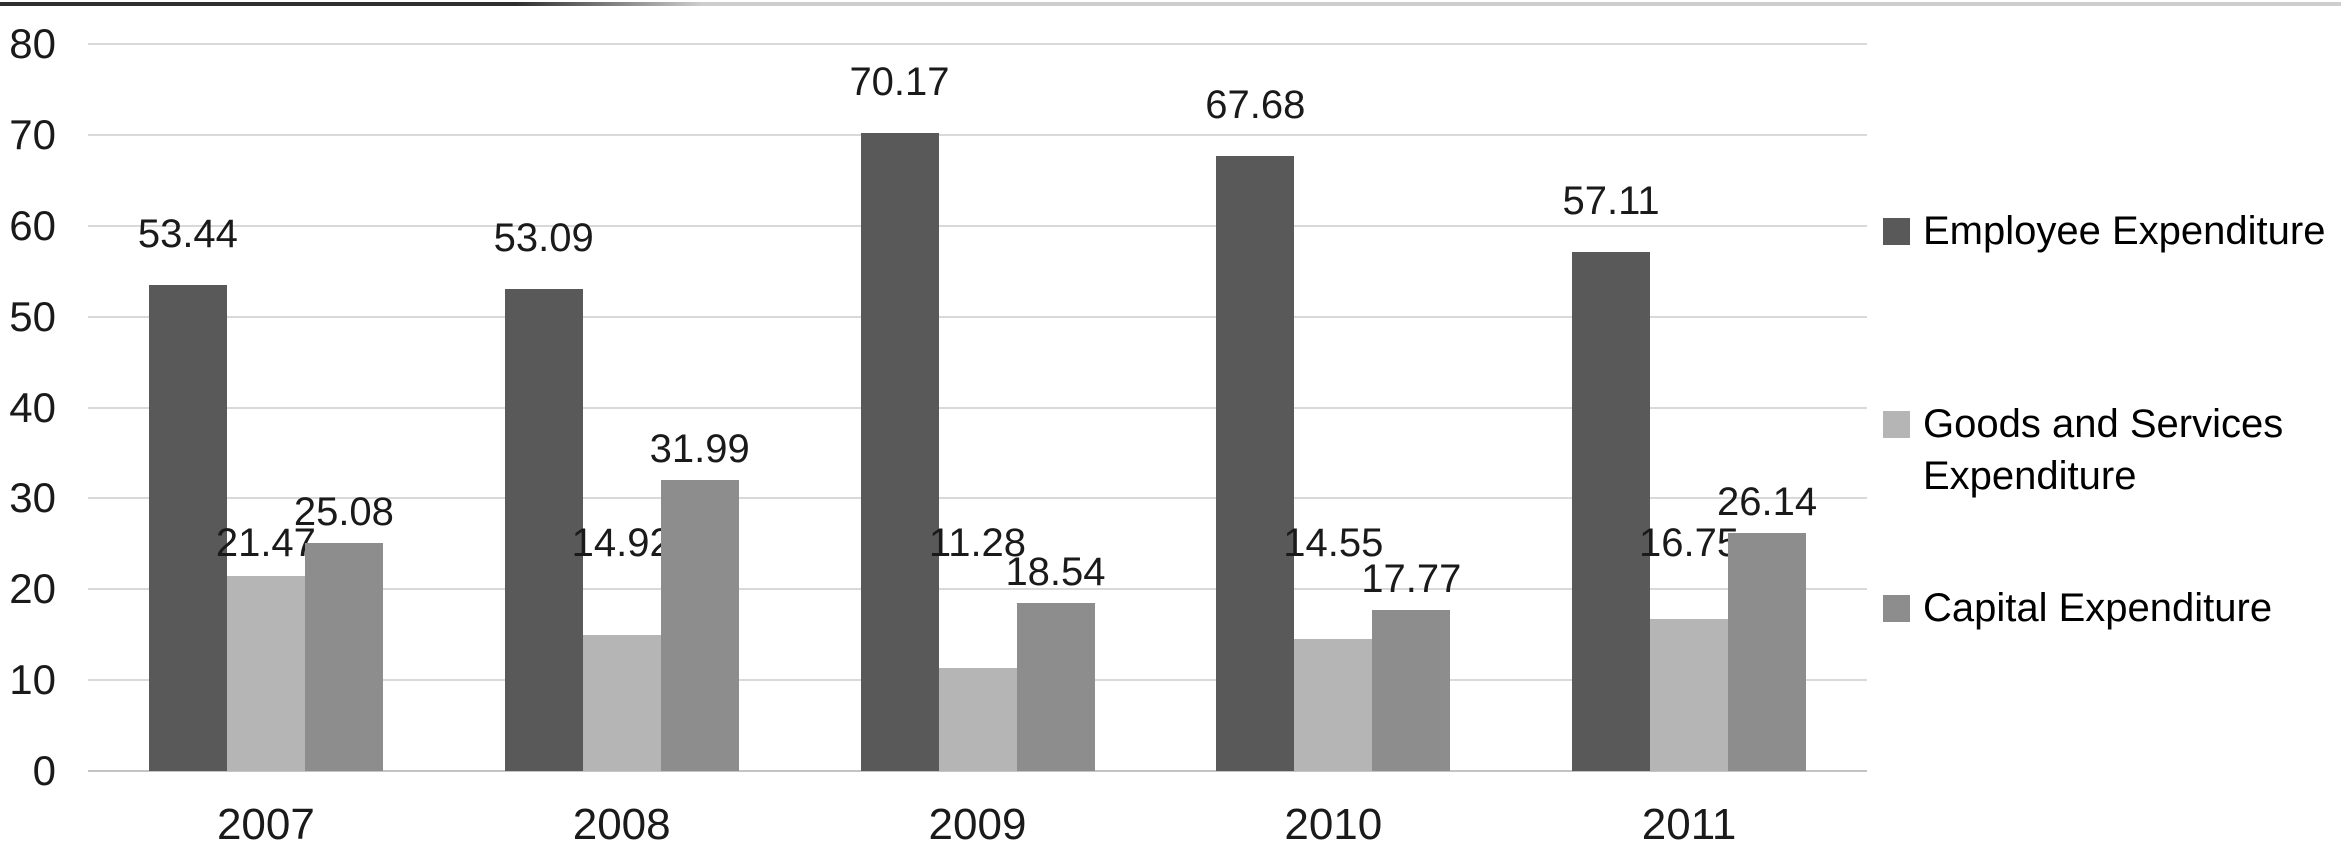  What do you see at coordinates (2103, 450) in the screenshot?
I see `legend-label-goods-services: Goods and Services Expenditure` at bounding box center [2103, 450].